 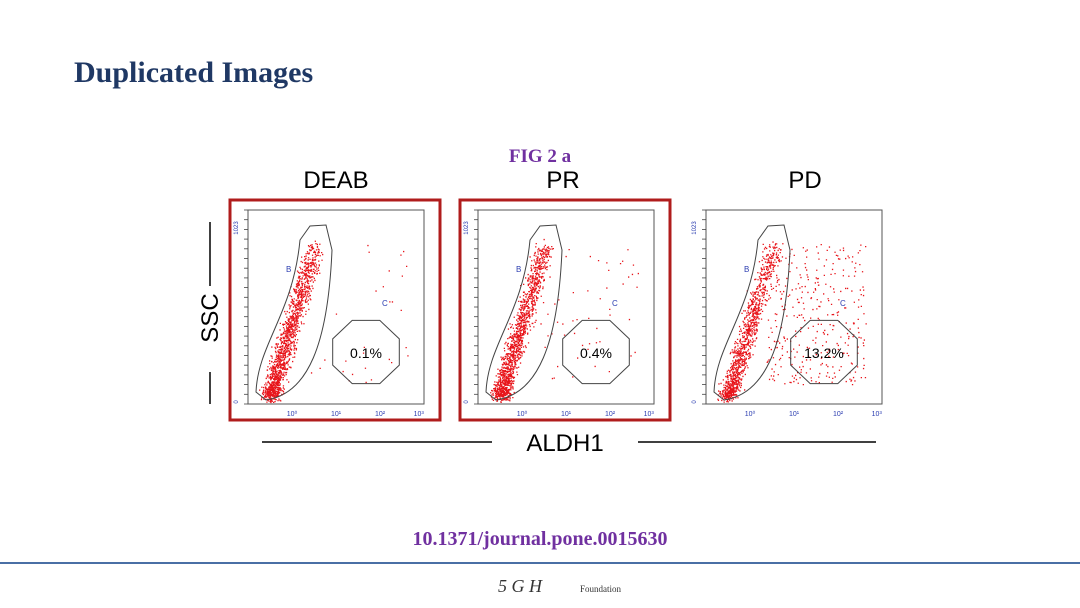 What do you see at coordinates (601, 589) in the screenshot?
I see `footer-text: Foundation` at bounding box center [601, 589].